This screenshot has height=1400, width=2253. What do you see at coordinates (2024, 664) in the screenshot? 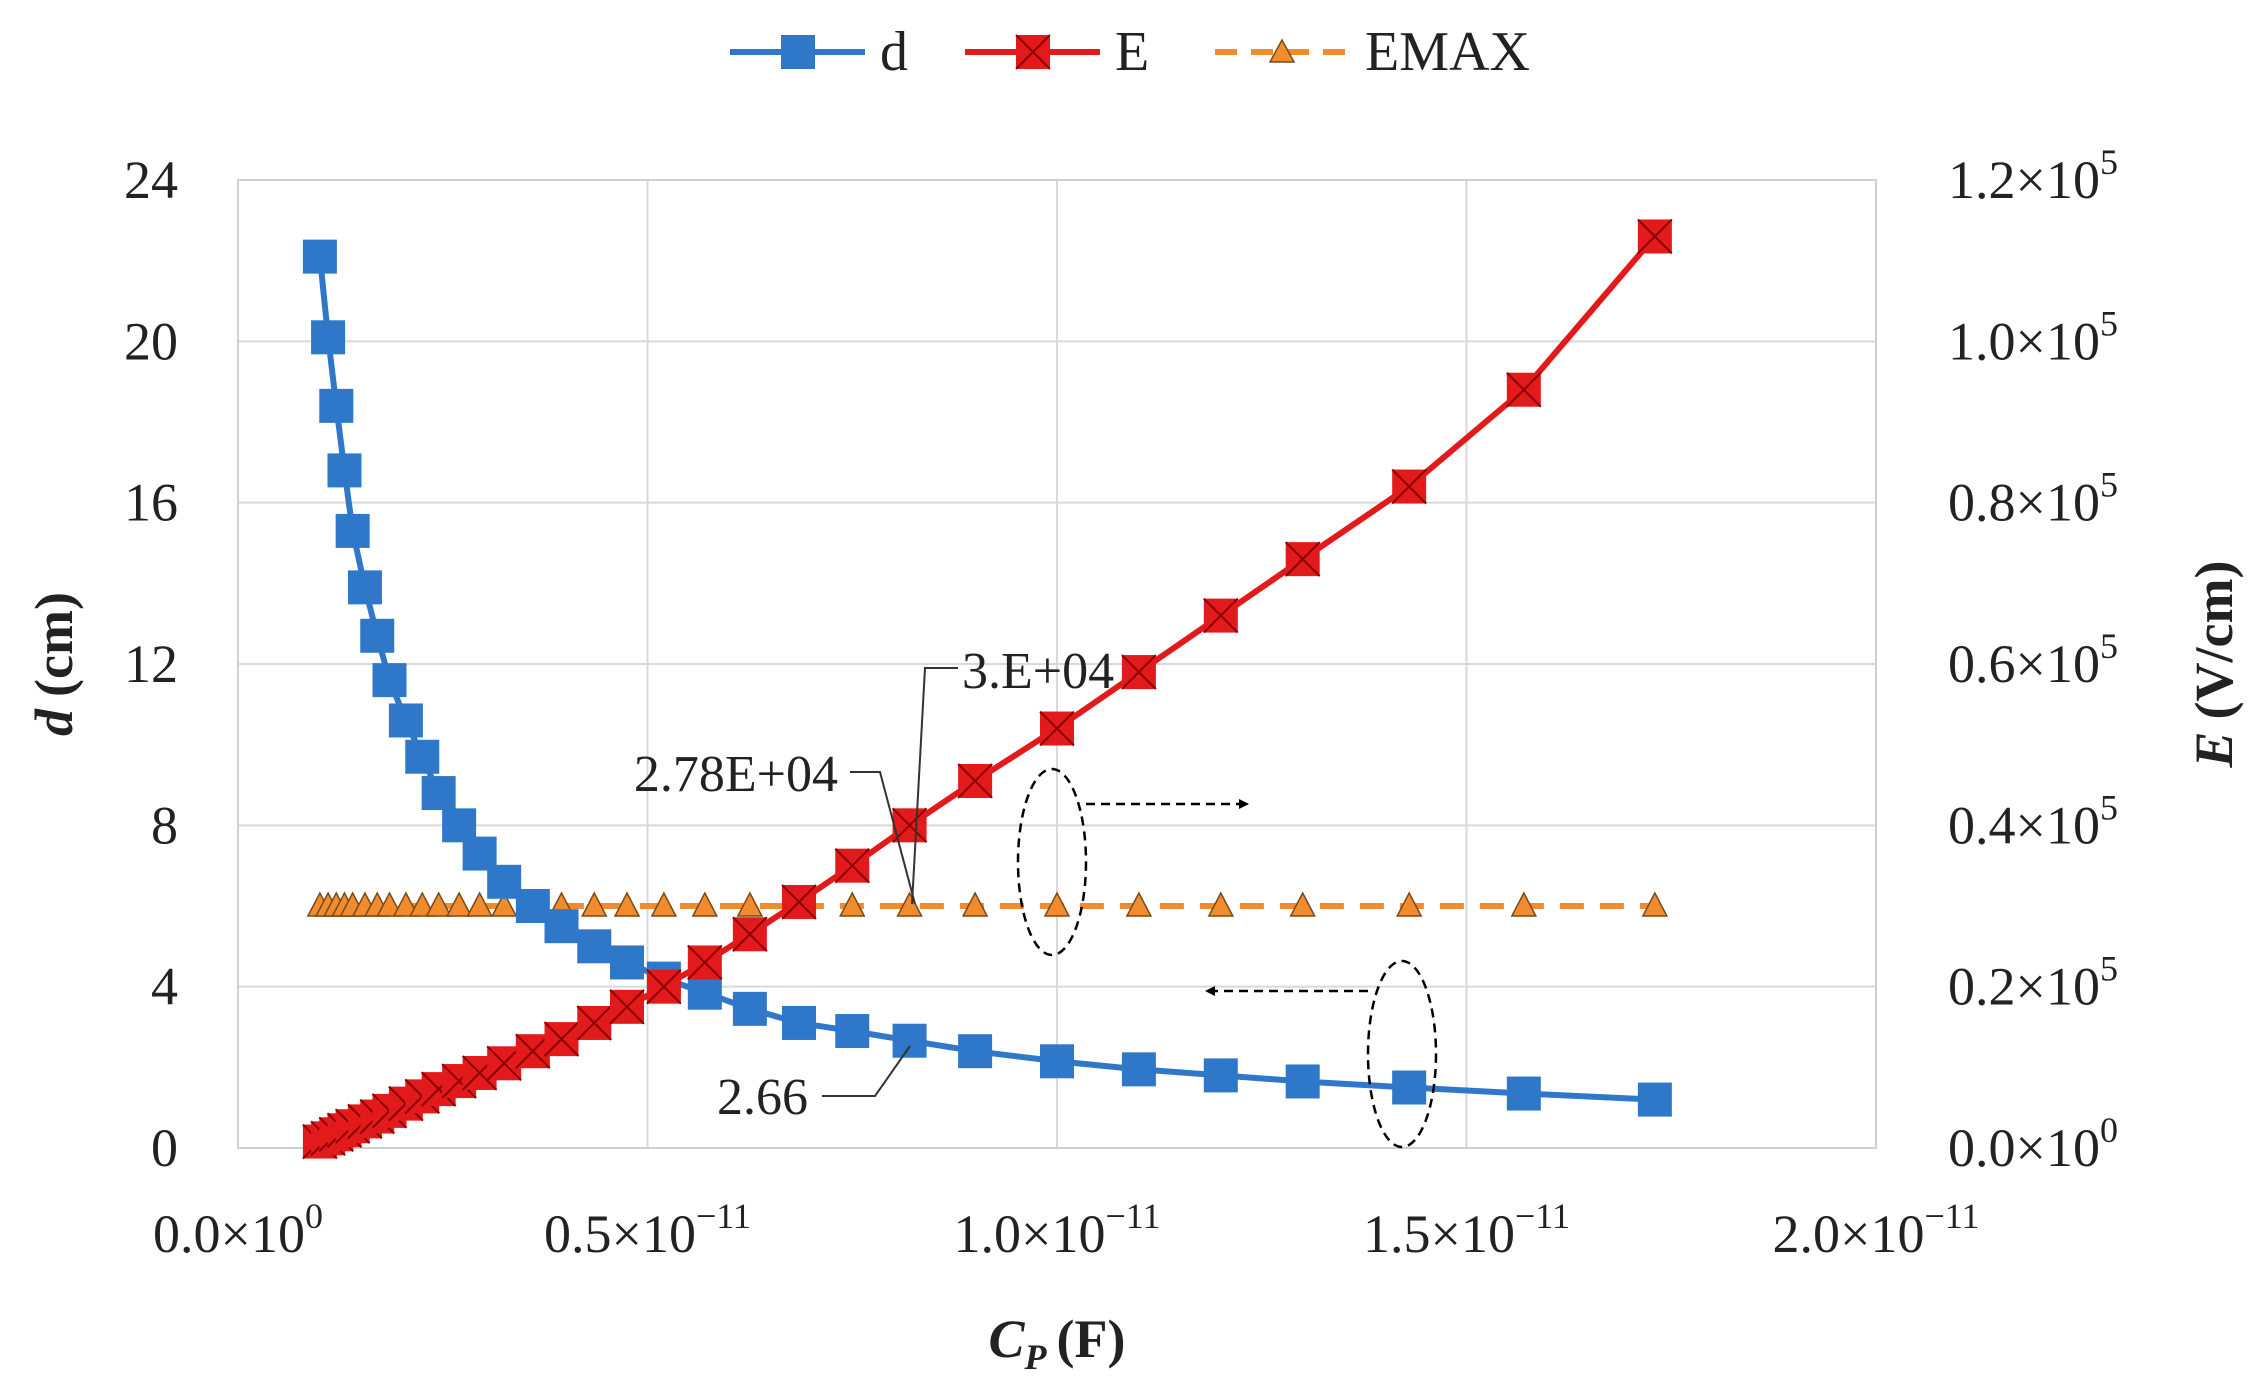
I see `tick-mantissa: 0.6×10` at bounding box center [2024, 664].